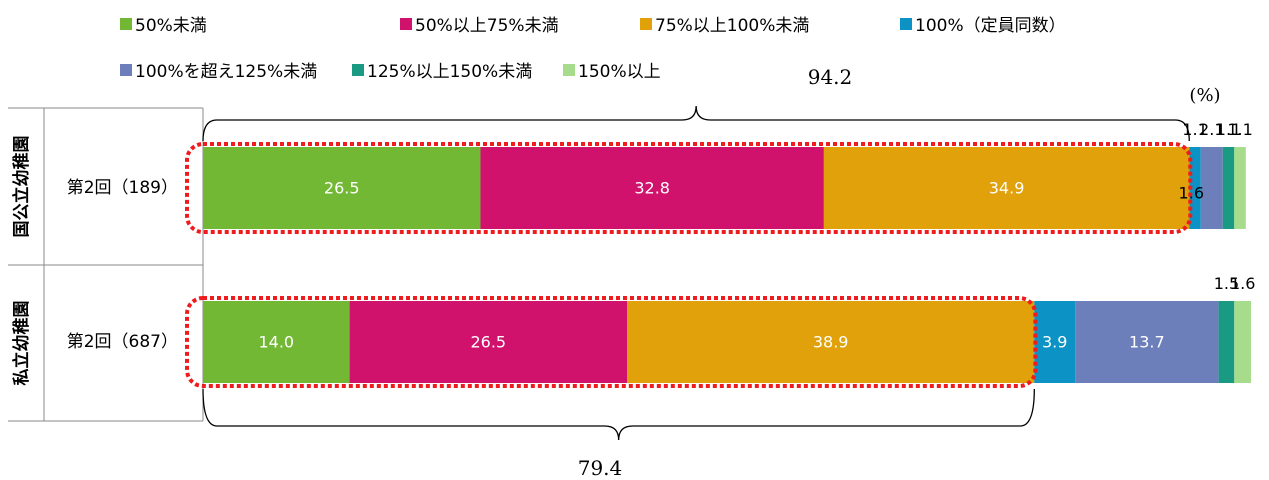 The height and width of the screenshot is (480, 1269). What do you see at coordinates (450, 72) in the screenshot?
I see `legend-label: 125%以上150%未満` at bounding box center [450, 72].